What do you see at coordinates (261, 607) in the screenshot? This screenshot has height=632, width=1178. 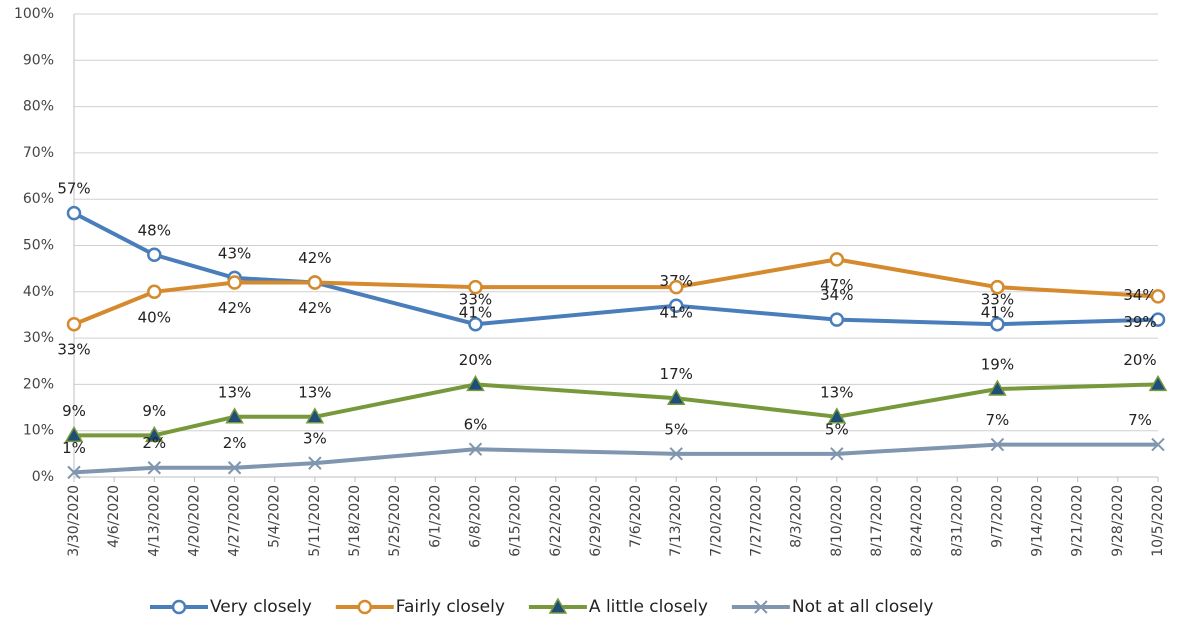 I see `legend-label: Very closely` at bounding box center [261, 607].